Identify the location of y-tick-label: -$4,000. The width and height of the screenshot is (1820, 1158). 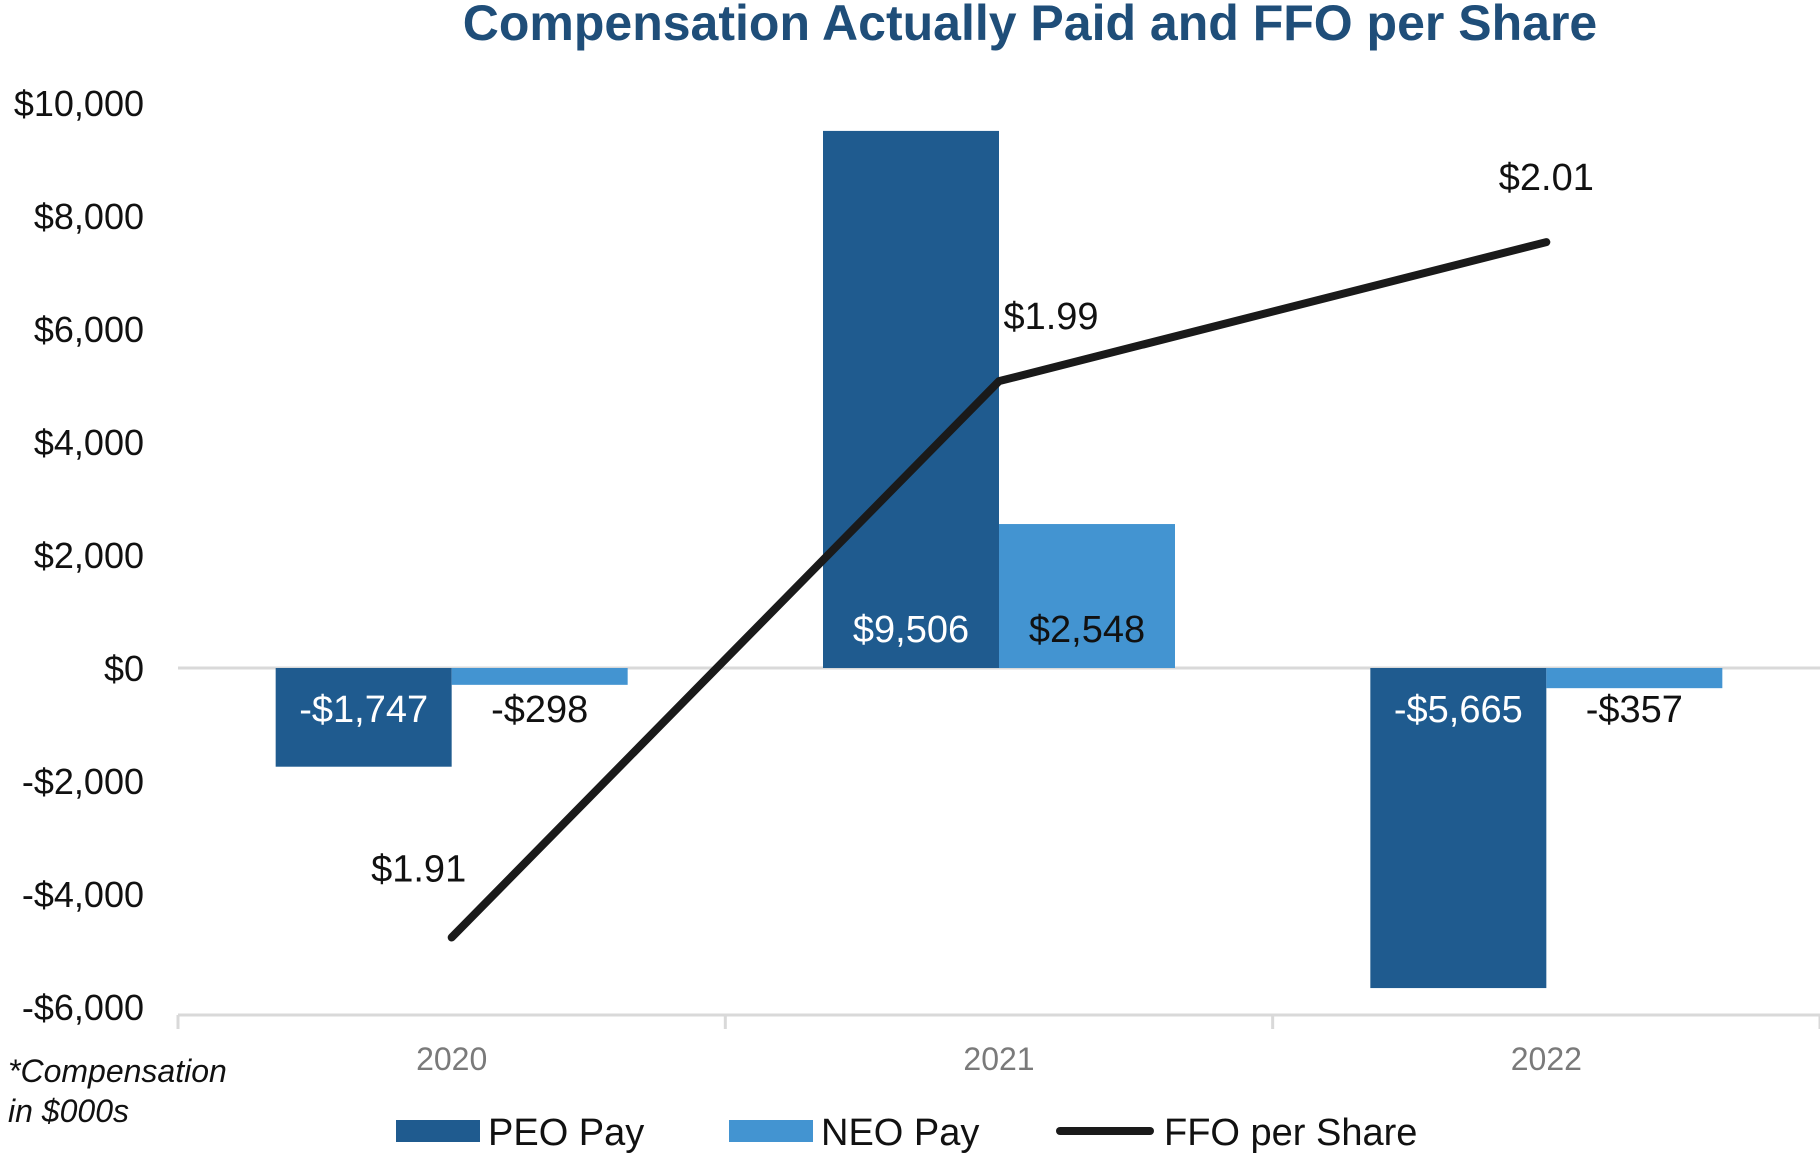
(83, 894).